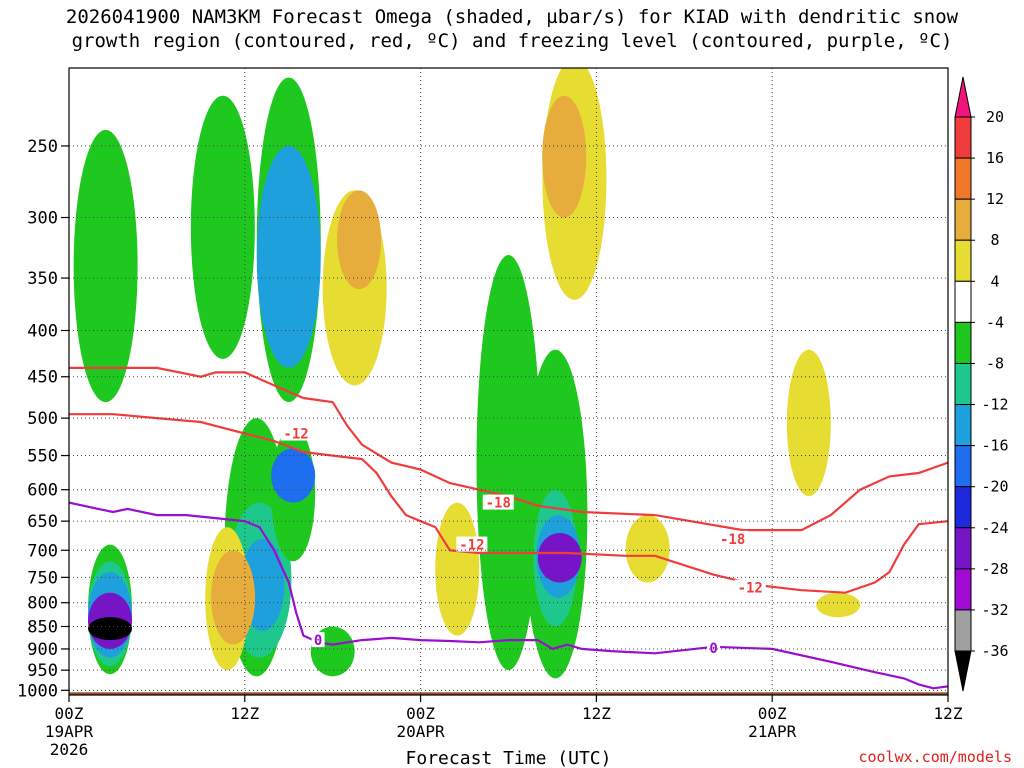 Image resolution: width=1024 pixels, height=768 pixels. Describe the element at coordinates (935, 757) in the screenshot. I see `credit-text: coolwx.com/models` at that location.